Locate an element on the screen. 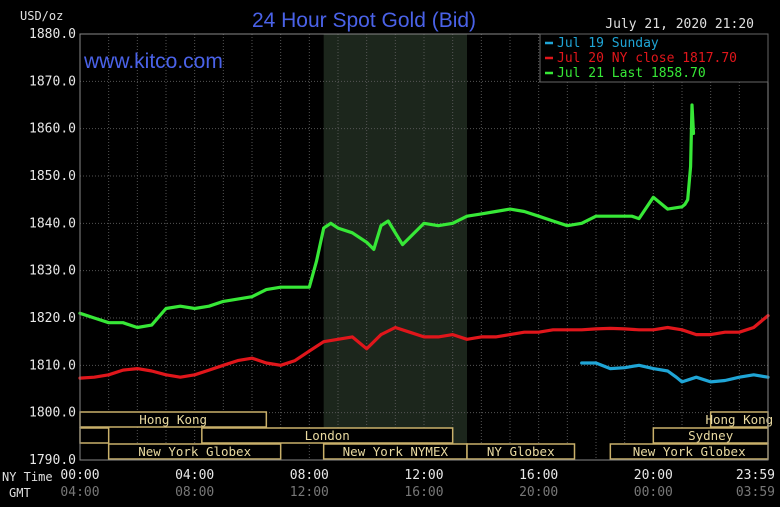 This screenshot has height=507, width=780. x-tick-label-ny: 12:00 is located at coordinates (423, 475).